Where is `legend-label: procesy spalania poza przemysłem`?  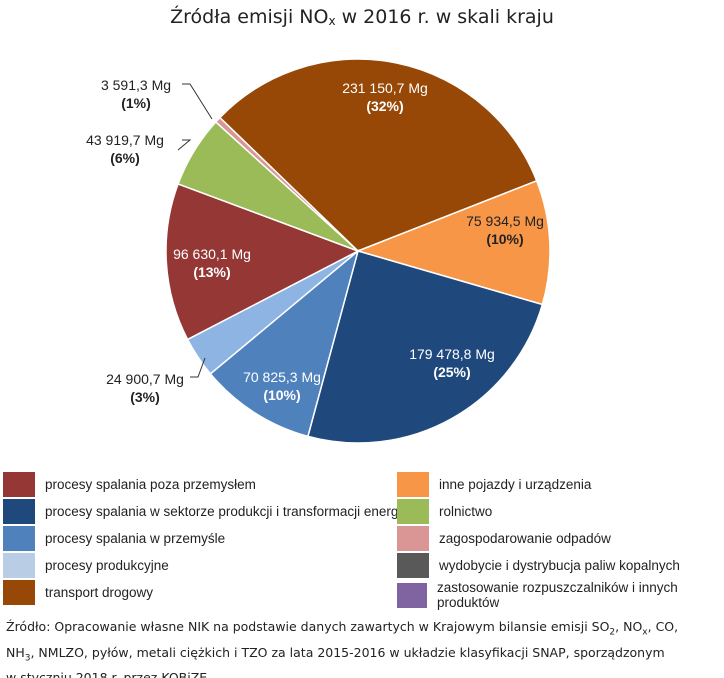 legend-label: procesy spalania poza przemysłem is located at coordinates (150, 484).